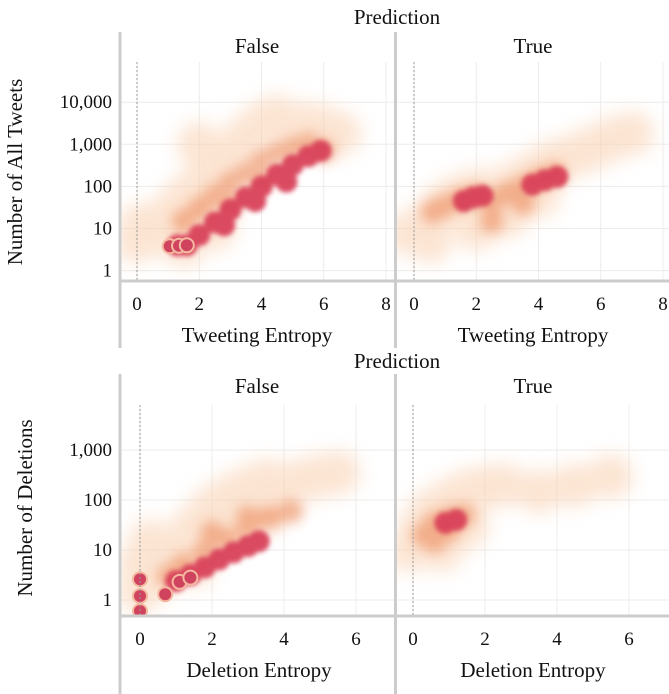  Describe the element at coordinates (25, 507) in the screenshot. I see `y-axis-label: Number of Deletions` at that location.